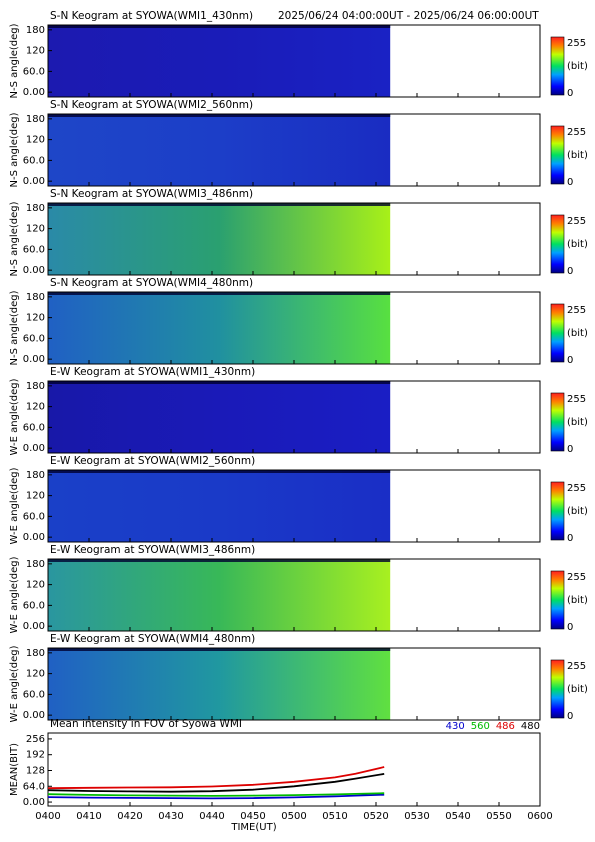  I want to click on panel-title: S-N Keogram at SYOWA(WMI1_430nm), so click(151, 16).